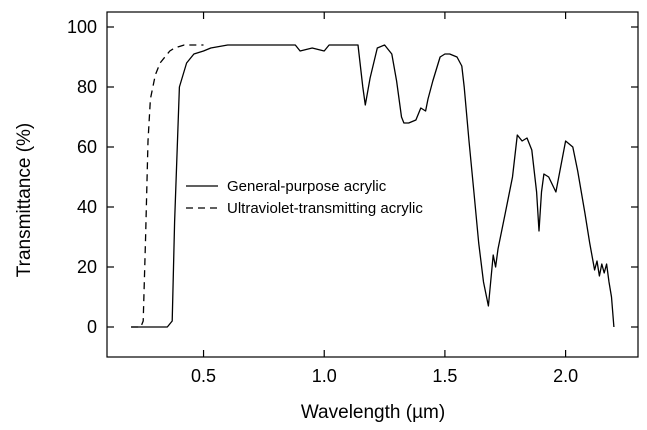 This screenshot has width=647, height=430. Describe the element at coordinates (325, 208) in the screenshot. I see `legend-label: Ultraviolet-transmitting acrylic` at that location.